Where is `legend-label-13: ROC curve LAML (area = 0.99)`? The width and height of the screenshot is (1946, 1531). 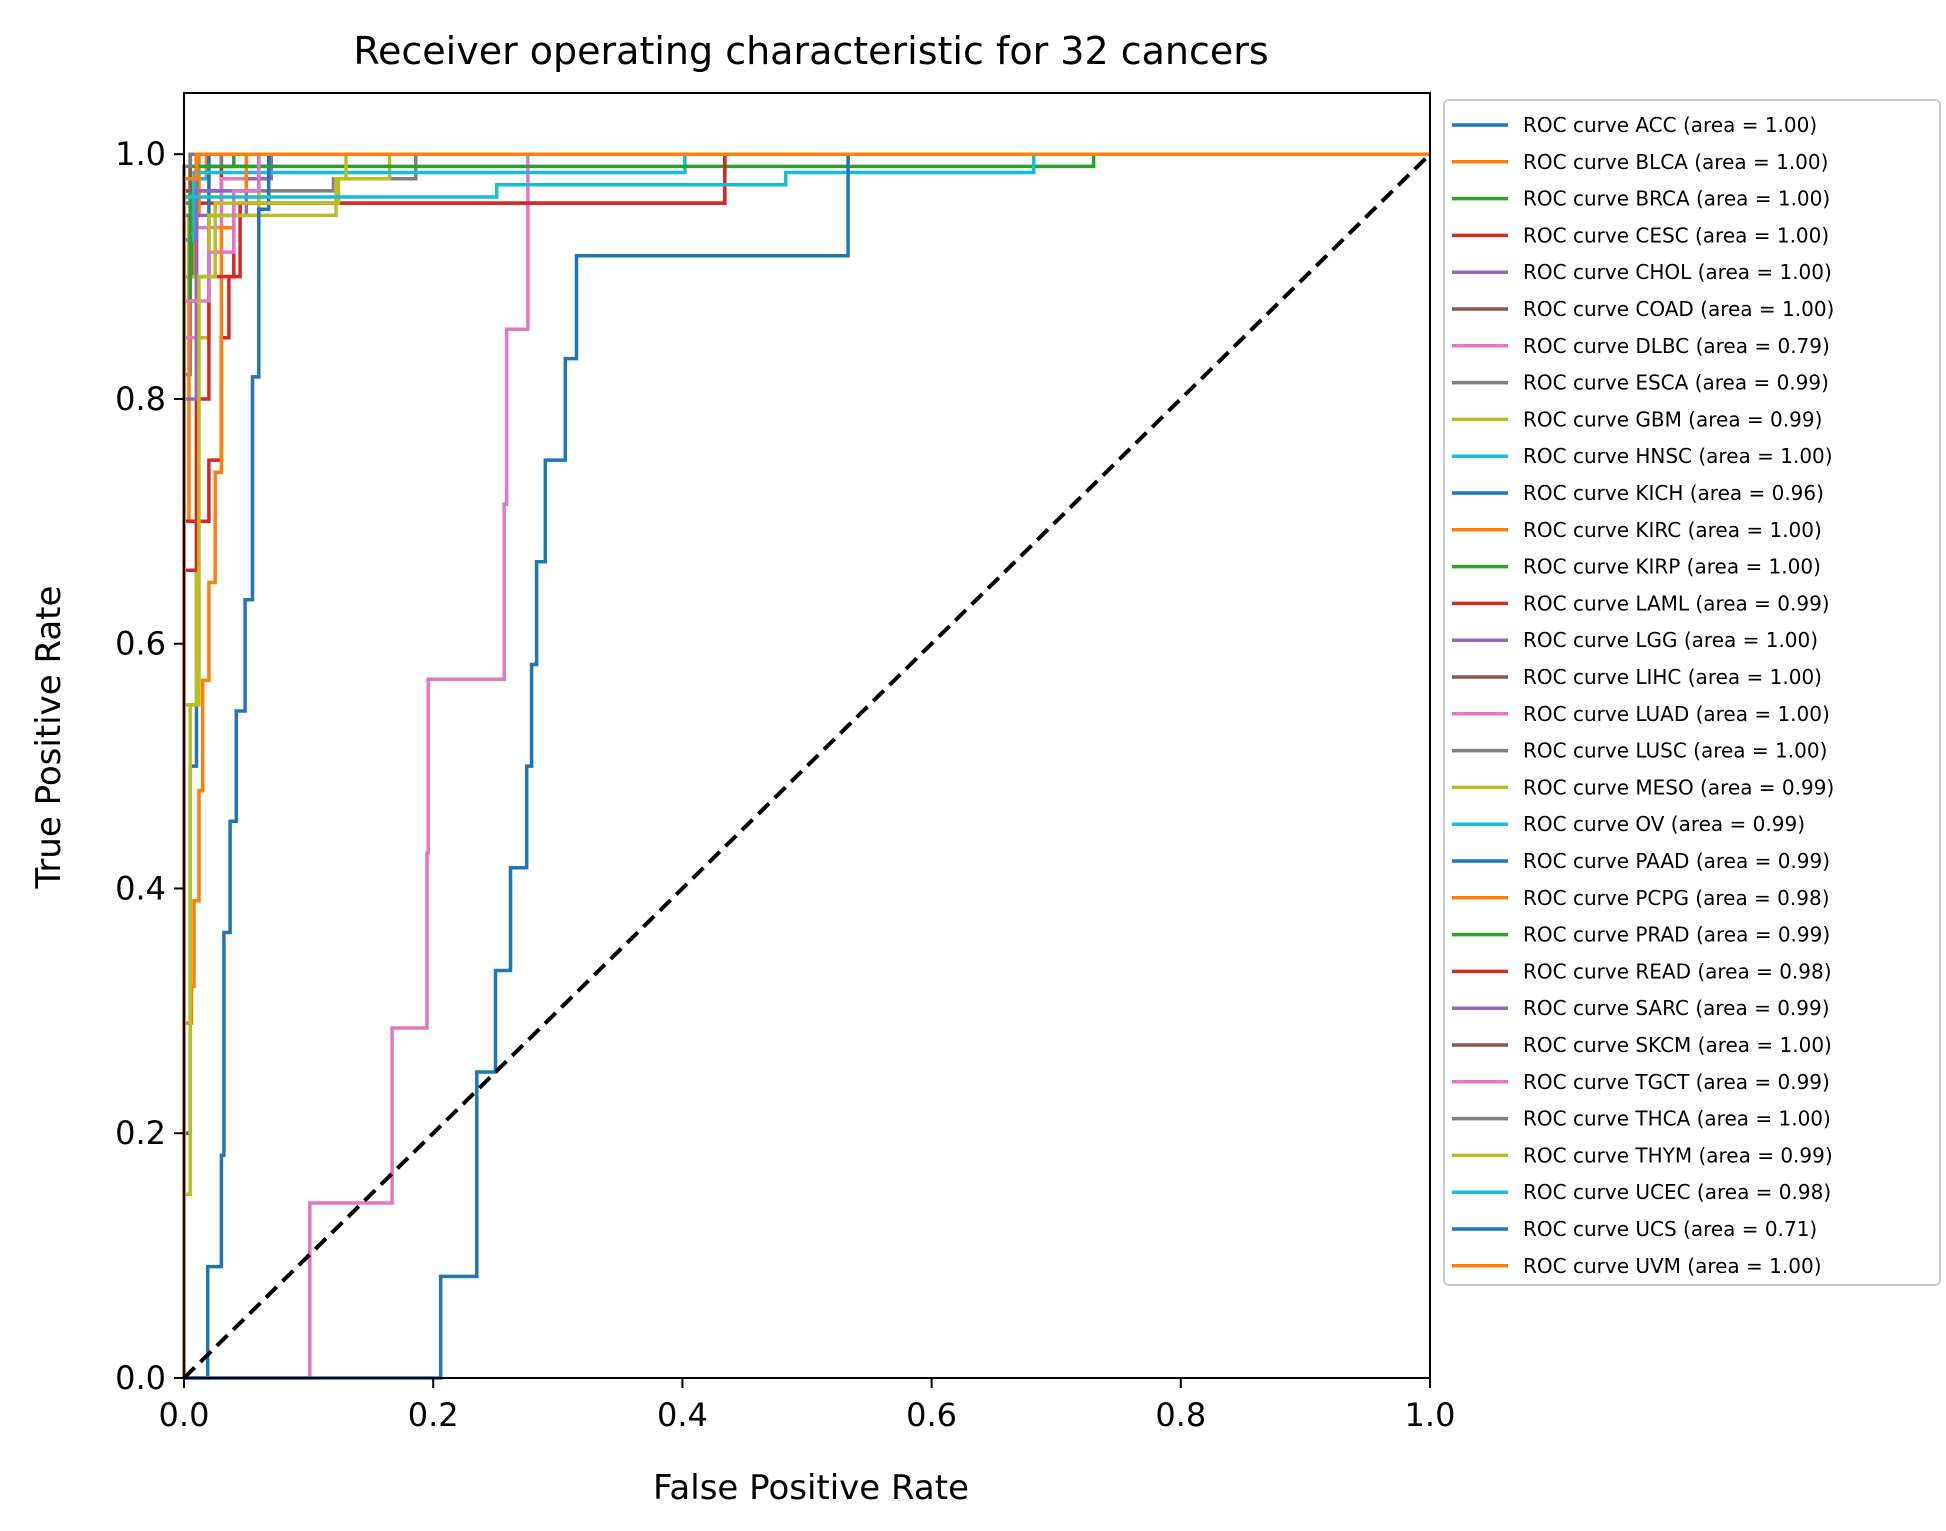 legend-label-13: ROC curve LAML (area = 0.99) is located at coordinates (1676, 603).